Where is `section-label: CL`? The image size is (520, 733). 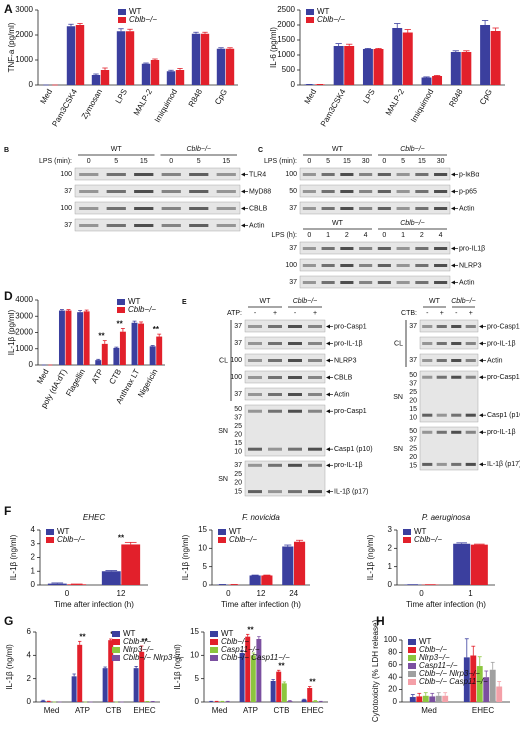
section-label: CL is located at coordinates (398, 343).